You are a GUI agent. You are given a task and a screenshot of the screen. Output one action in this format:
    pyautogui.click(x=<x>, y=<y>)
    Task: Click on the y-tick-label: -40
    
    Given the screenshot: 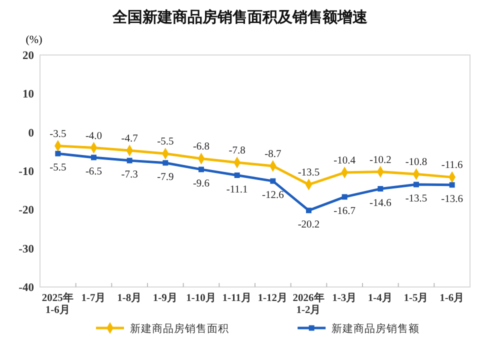 What is the action you would take?
    pyautogui.click(x=26, y=288)
    